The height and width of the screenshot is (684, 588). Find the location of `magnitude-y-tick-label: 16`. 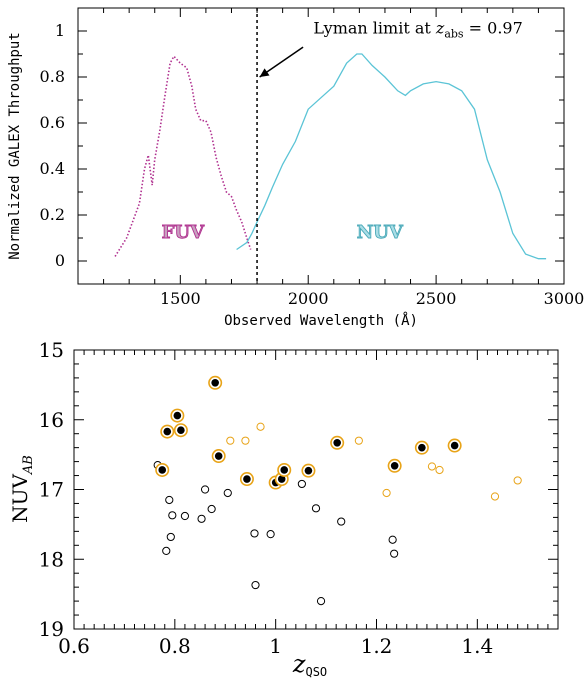

magnitude-y-tick-label: 16 is located at coordinates (51, 420).